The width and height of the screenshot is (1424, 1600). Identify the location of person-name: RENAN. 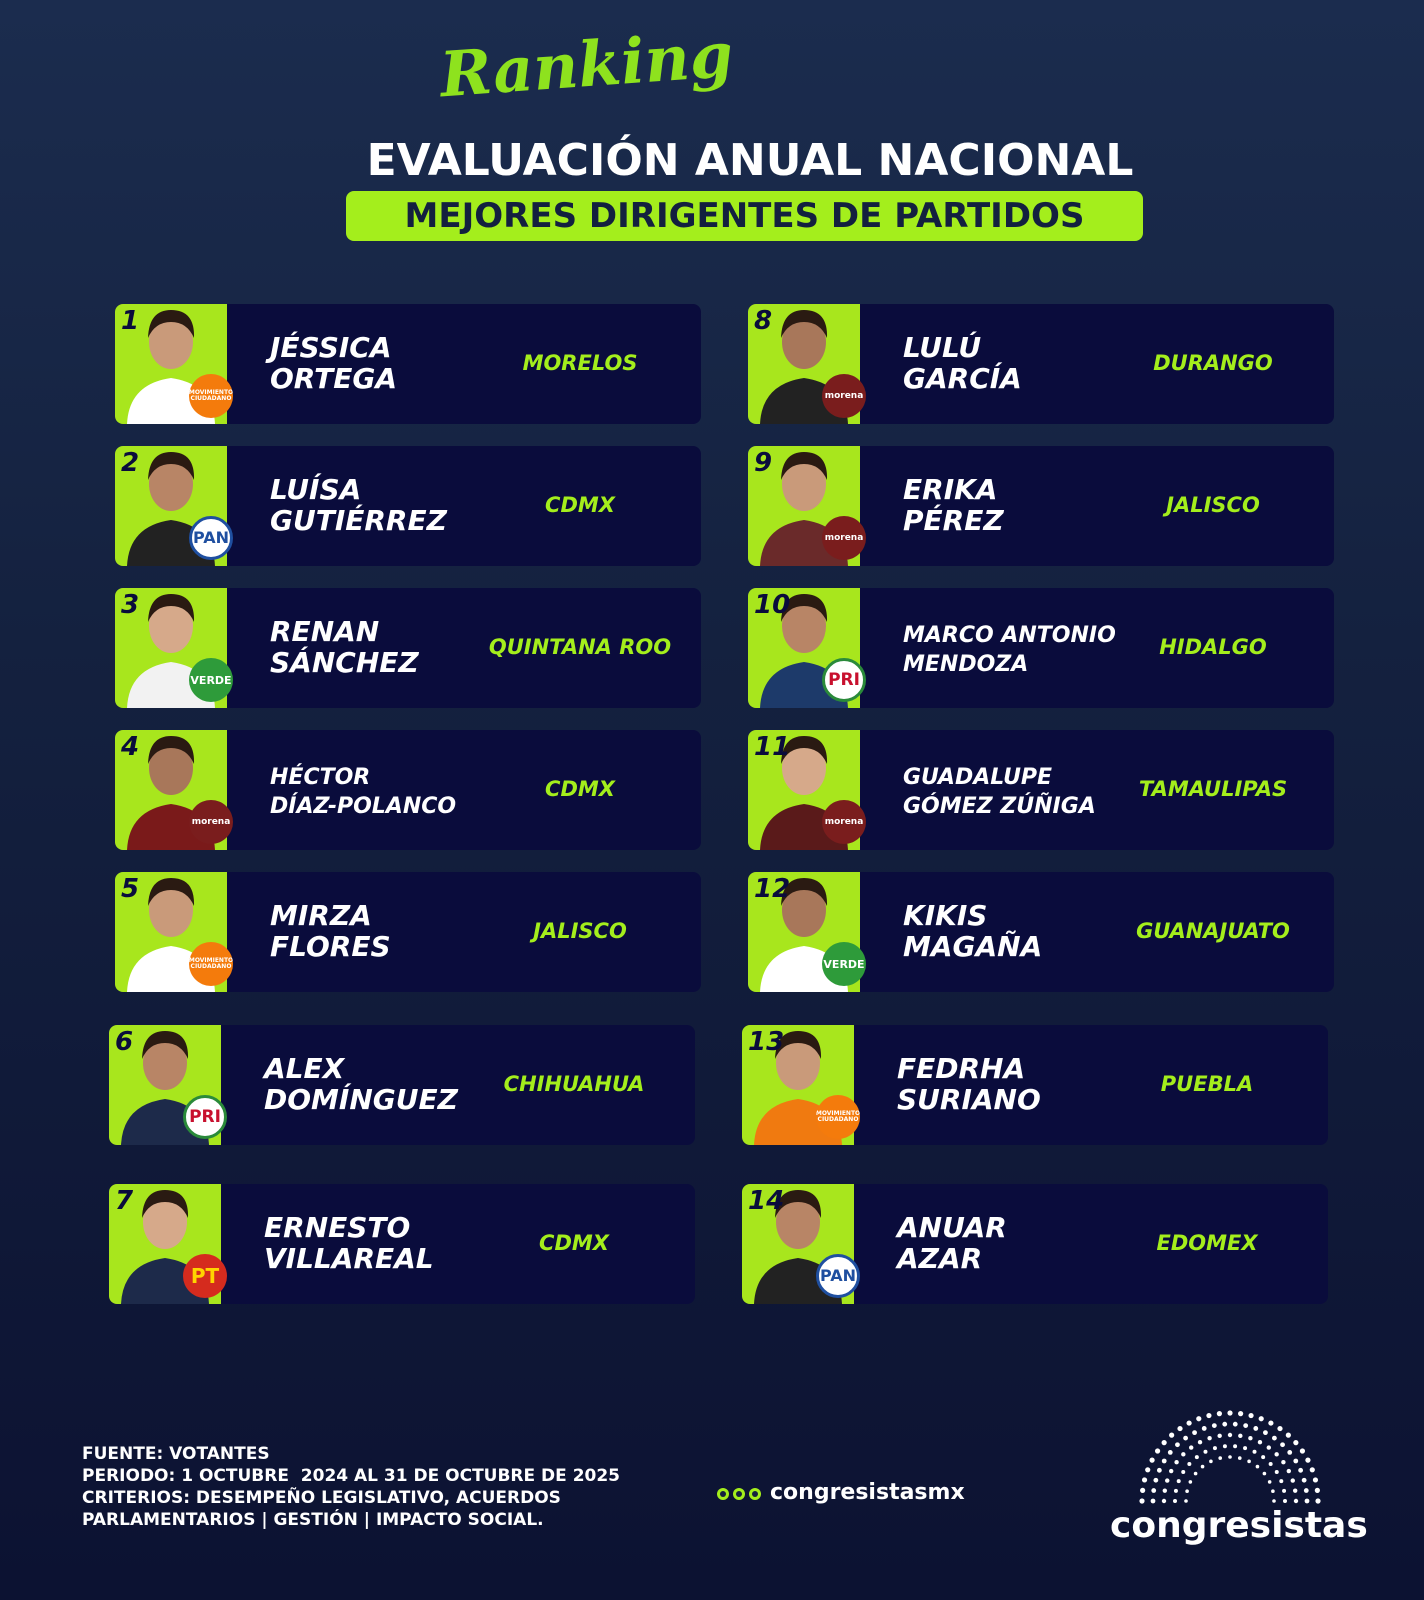
(325, 631).